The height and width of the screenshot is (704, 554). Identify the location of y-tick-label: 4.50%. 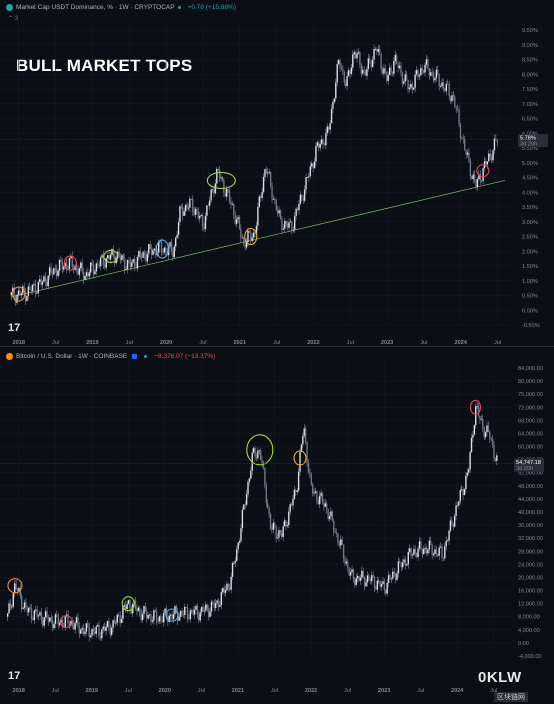
(530, 179).